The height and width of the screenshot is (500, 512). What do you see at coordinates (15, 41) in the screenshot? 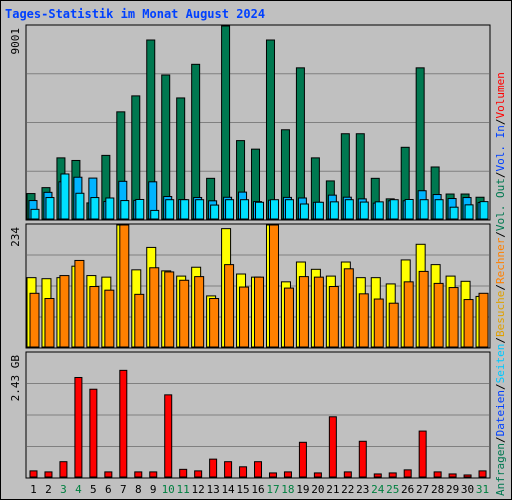
I see `requests-panel-ymax-label: 9001` at bounding box center [15, 41].